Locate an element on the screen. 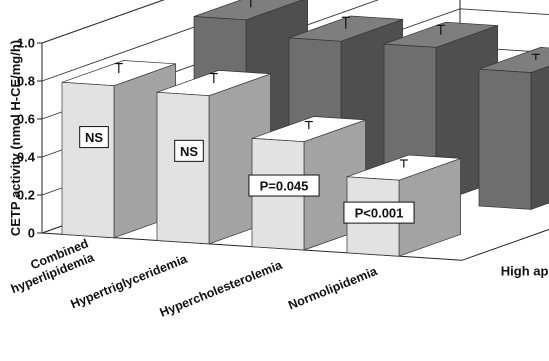  y-axis-label: CETP activity (nmol H-CE/mg/h) is located at coordinates (15, 138).